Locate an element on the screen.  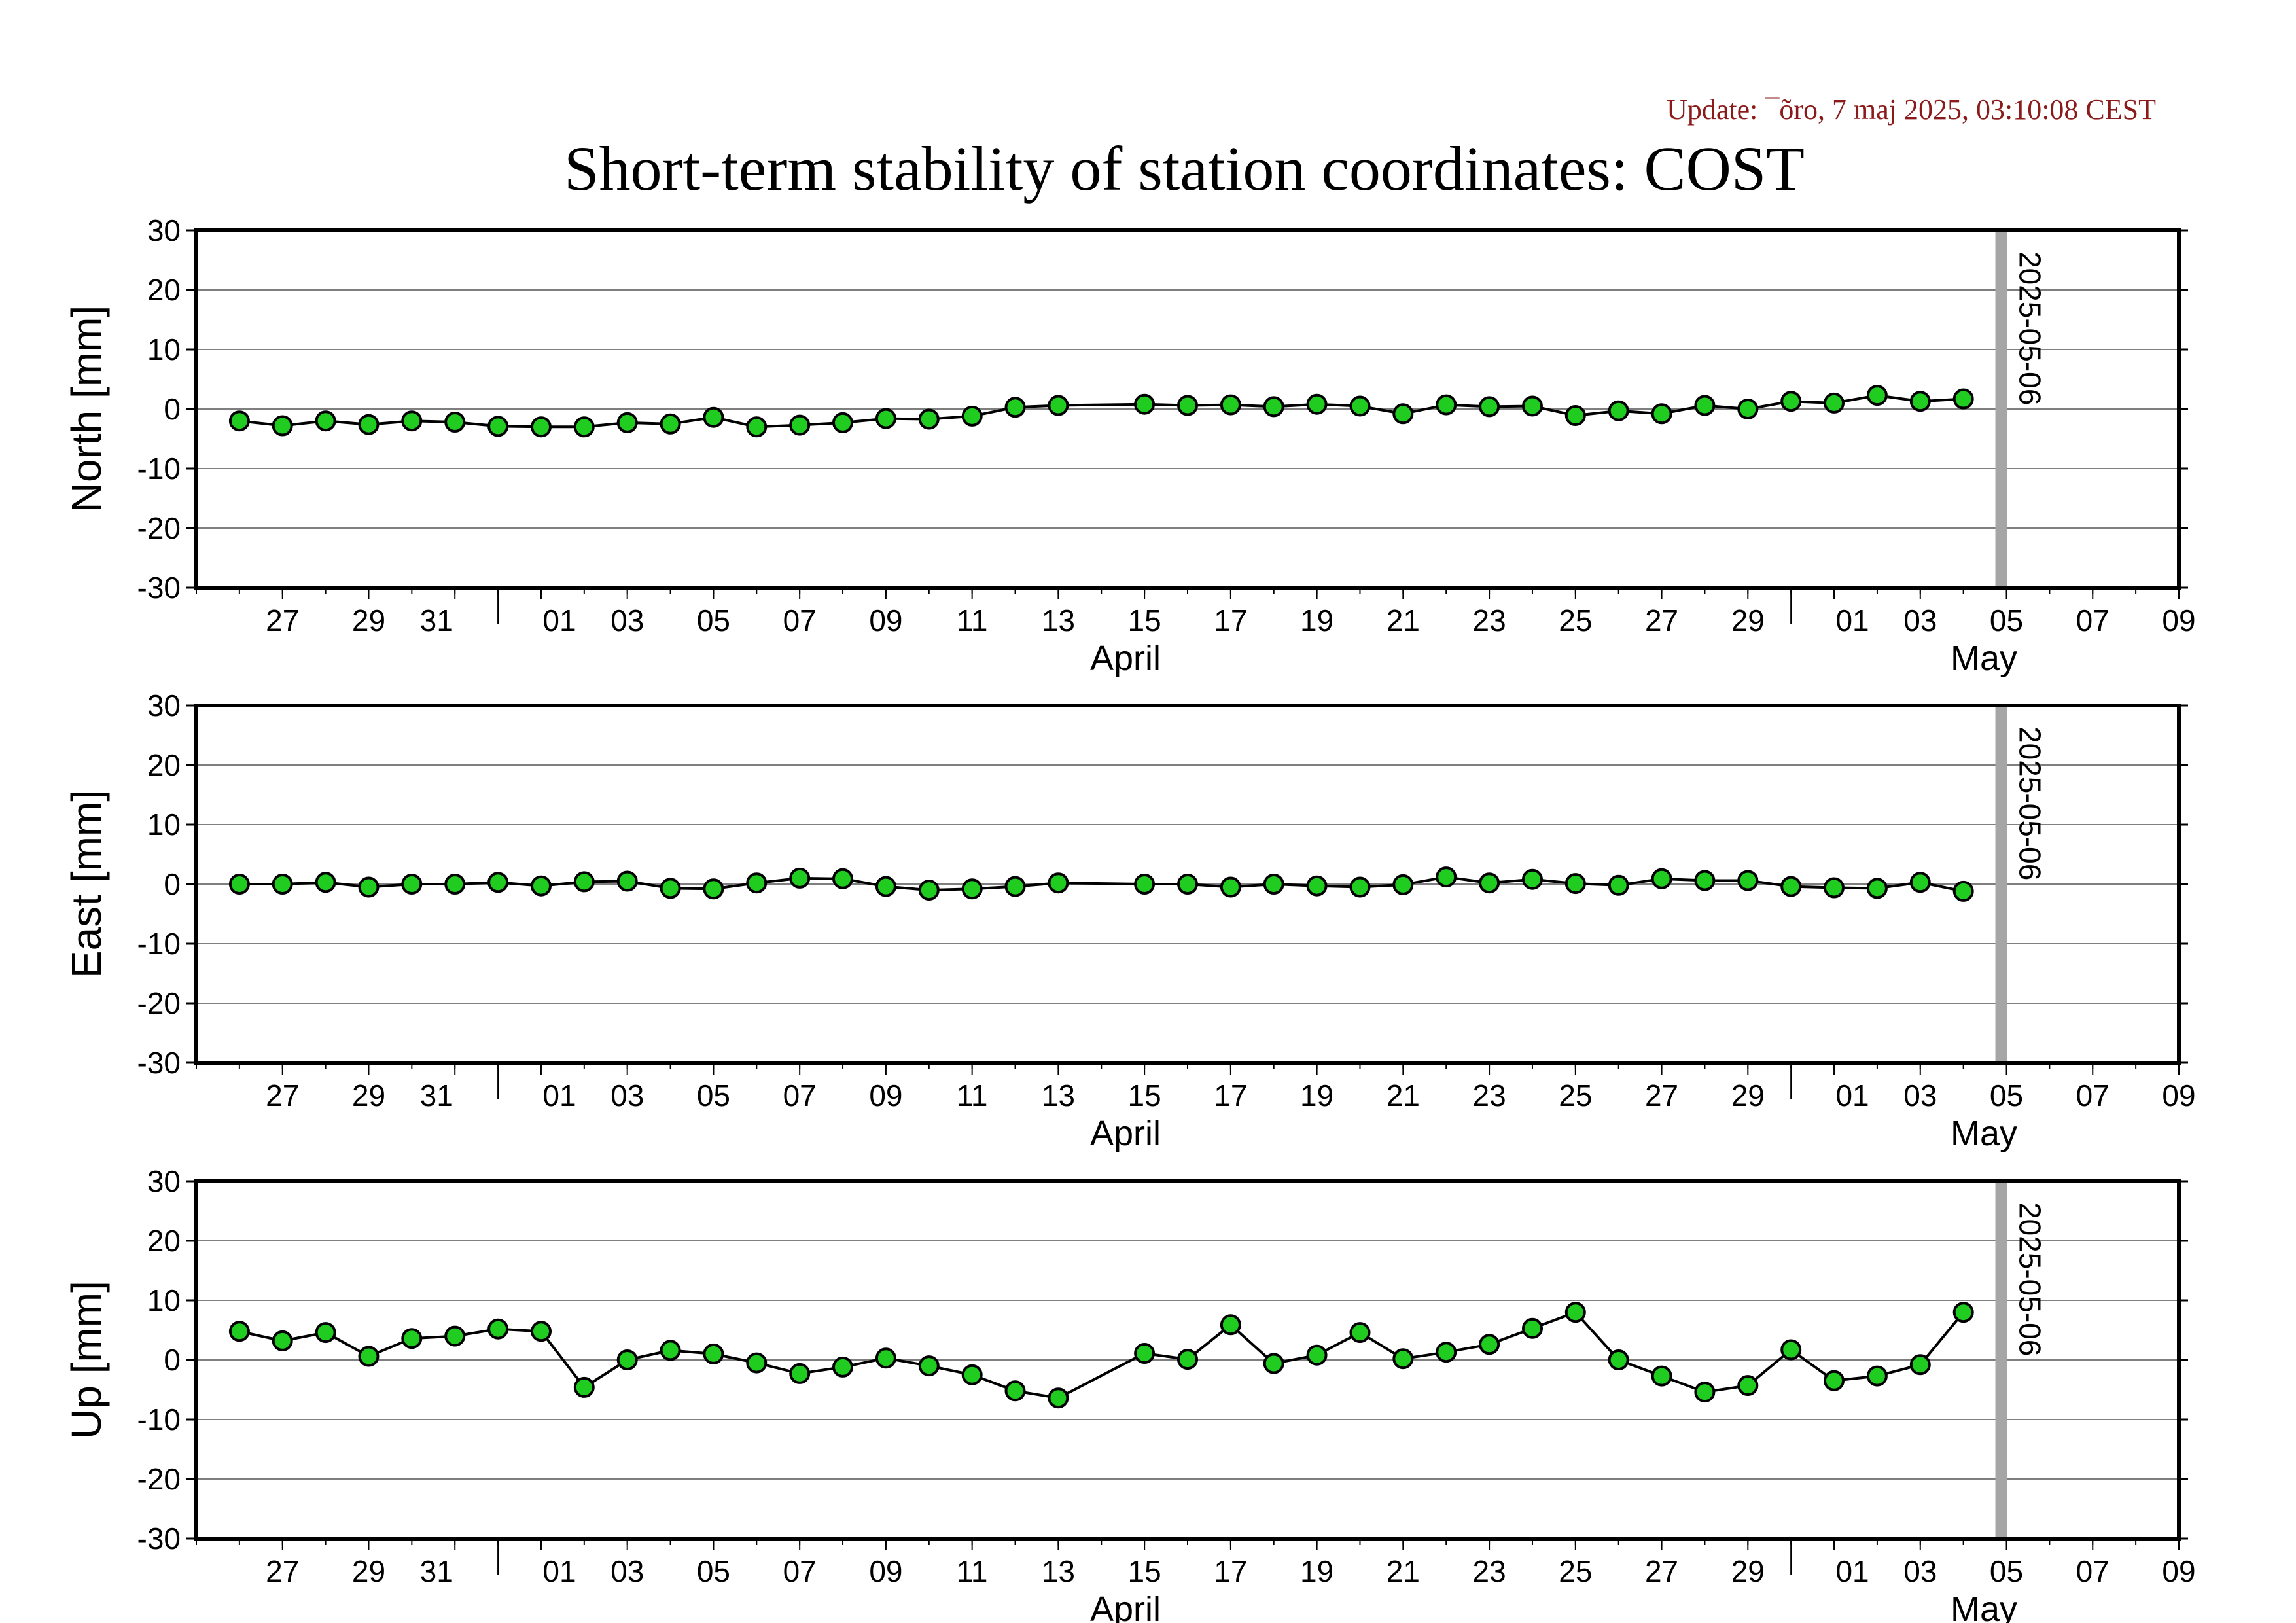
month-label-april: April is located at coordinates (1125, 1607).